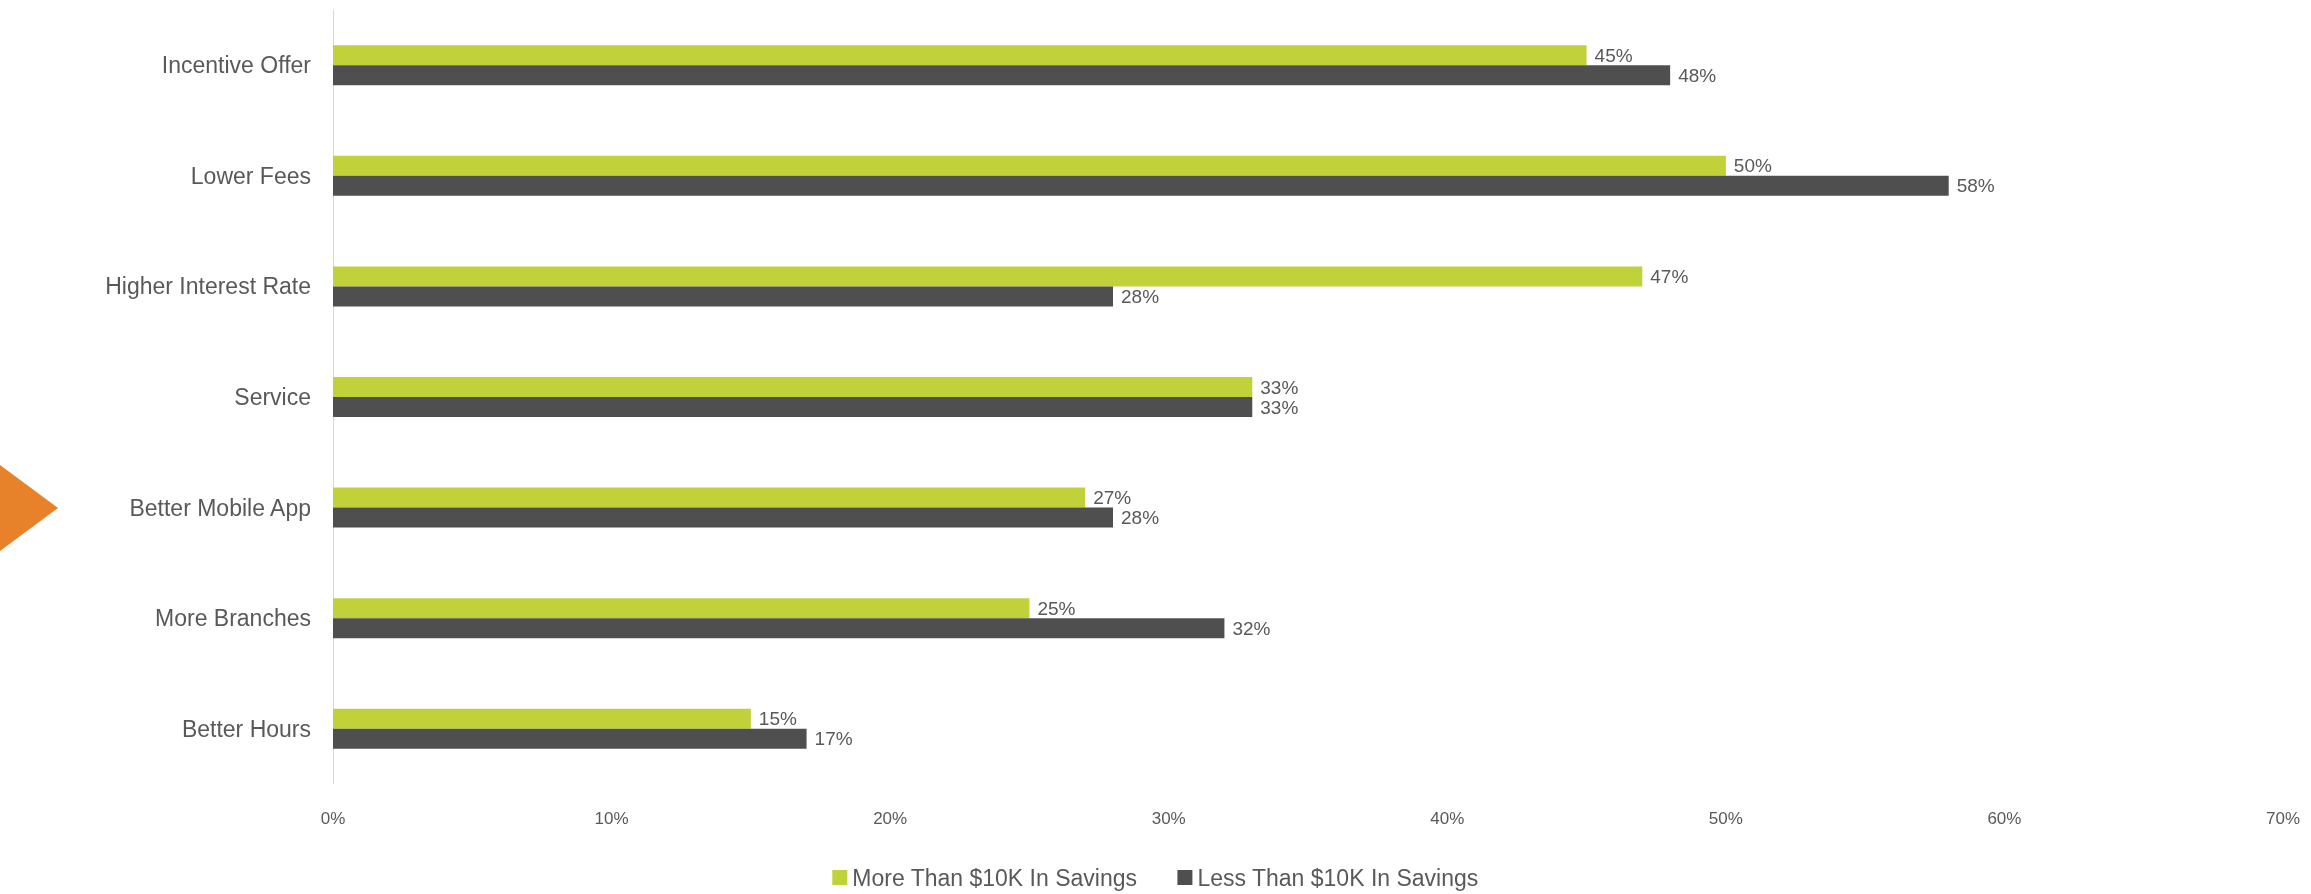  Describe the element at coordinates (1338, 877) in the screenshot. I see `legend-label: Less Than $10K In Savings` at that location.